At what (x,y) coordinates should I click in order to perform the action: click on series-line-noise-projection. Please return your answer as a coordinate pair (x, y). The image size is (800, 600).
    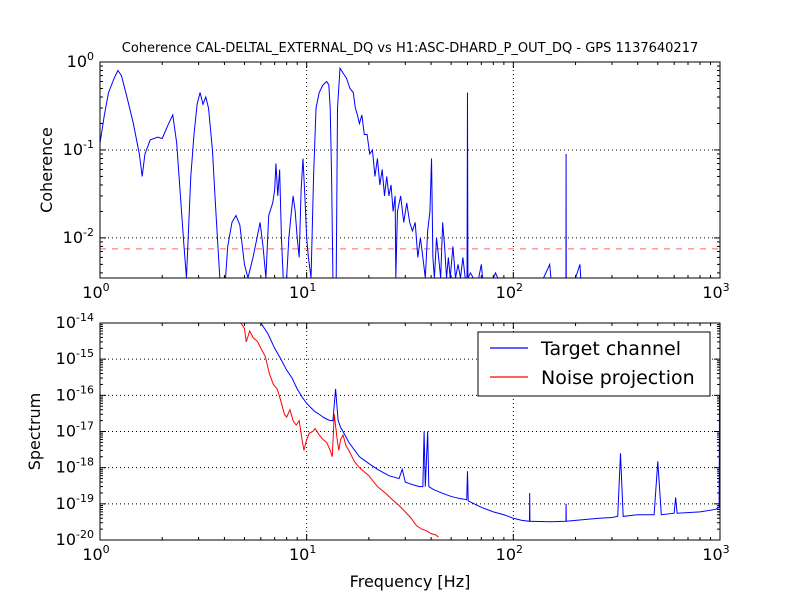
    Looking at the image, I should click on (339, 430).